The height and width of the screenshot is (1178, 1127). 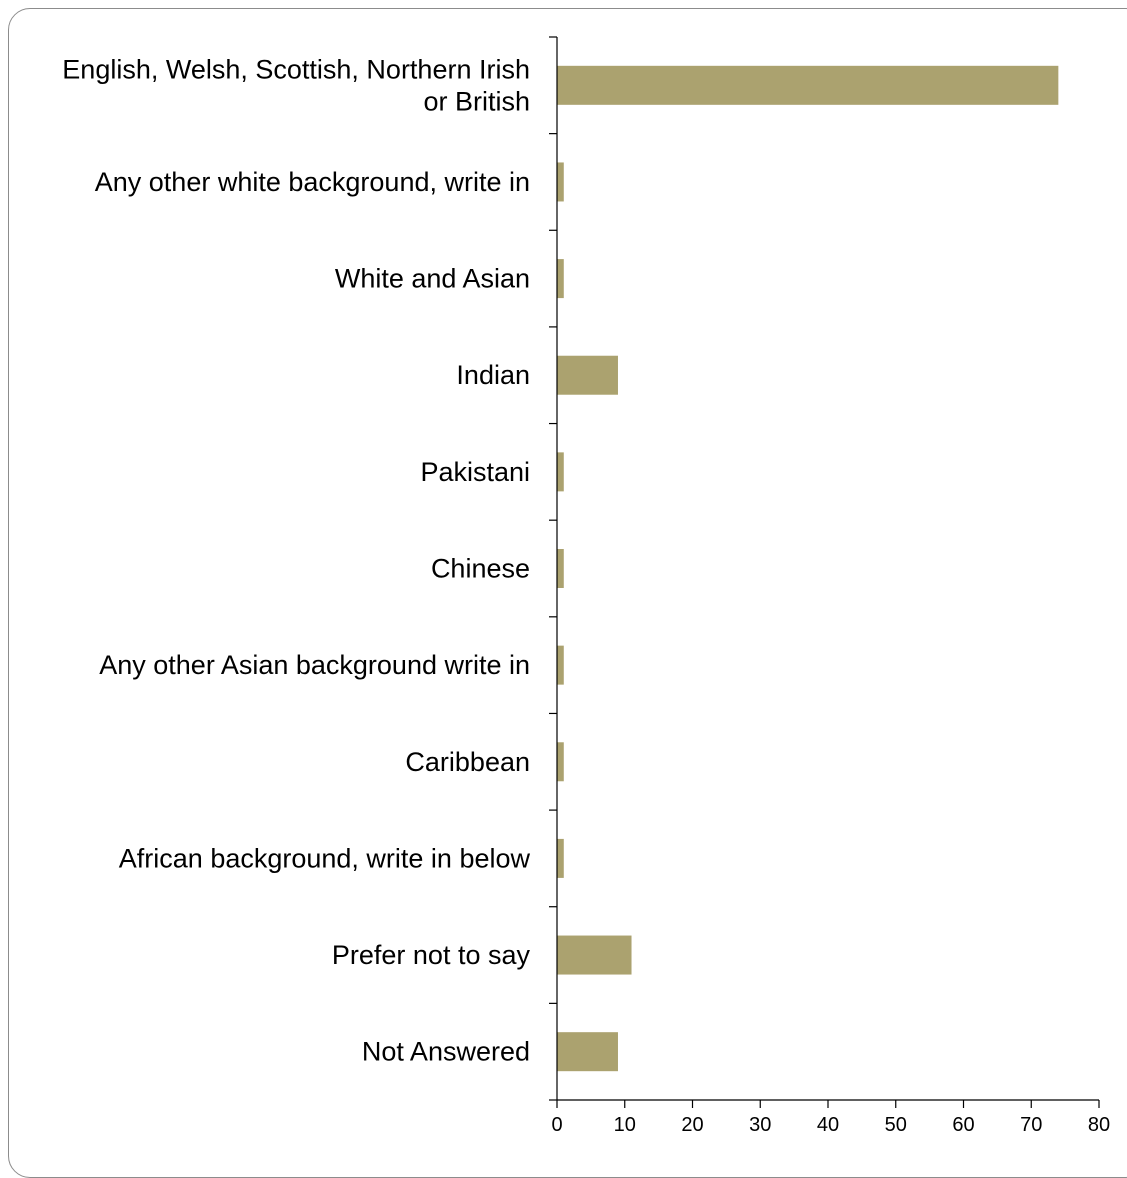 I want to click on x-tick-label: 0, so click(x=556, y=1125).